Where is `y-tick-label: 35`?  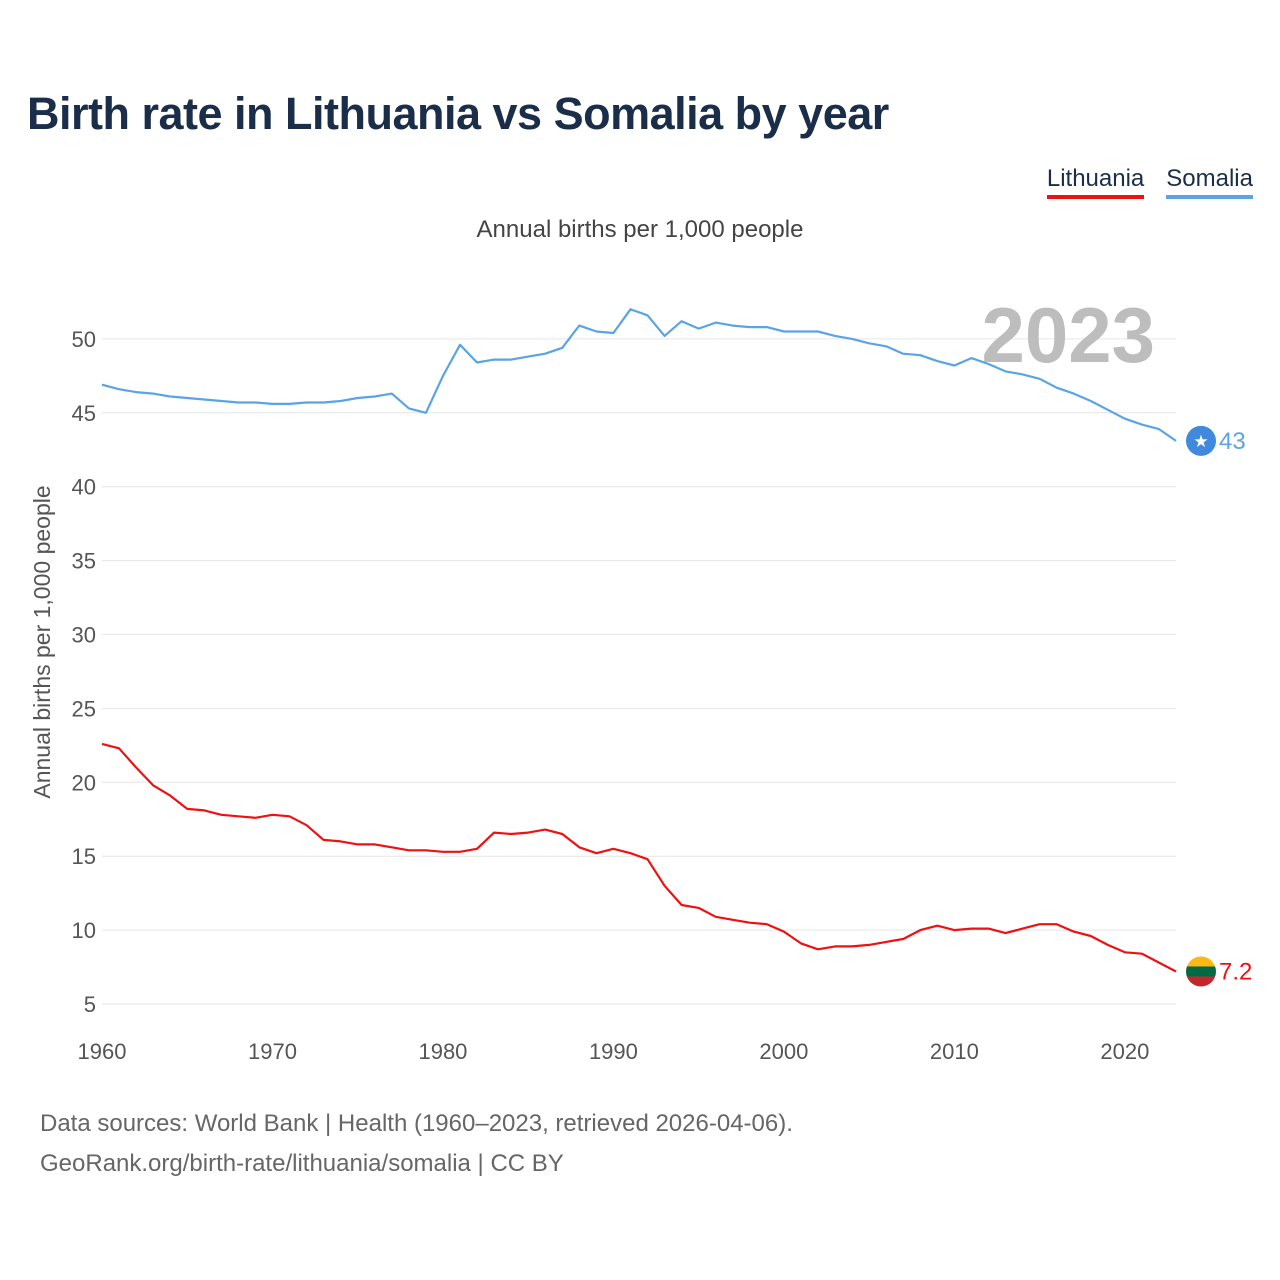
y-tick-label: 35 is located at coordinates (84, 561).